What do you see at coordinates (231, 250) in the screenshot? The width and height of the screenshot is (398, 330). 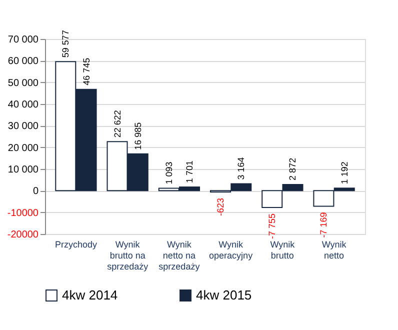 I see `x-tick-label: Wynik operacyjny` at bounding box center [231, 250].